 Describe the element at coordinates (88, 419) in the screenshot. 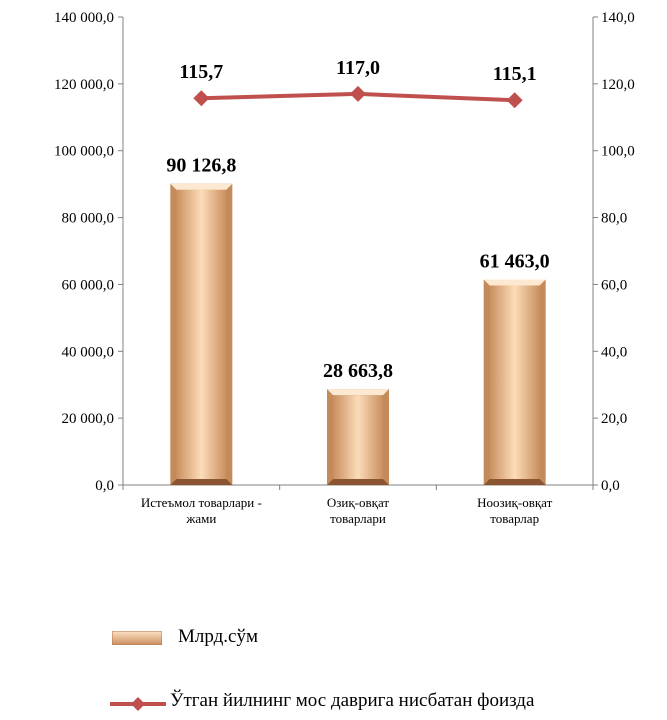

I see `y-left-tick-label: 20 000,0` at that location.